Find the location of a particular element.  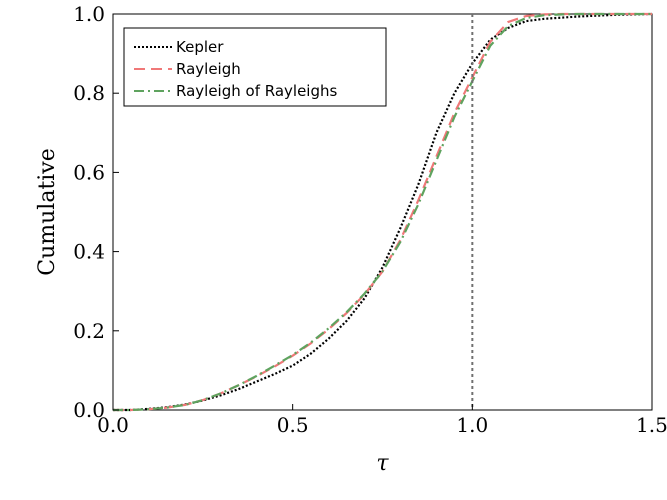

legend-label-rayleigh: Rayleigh is located at coordinates (208, 69).